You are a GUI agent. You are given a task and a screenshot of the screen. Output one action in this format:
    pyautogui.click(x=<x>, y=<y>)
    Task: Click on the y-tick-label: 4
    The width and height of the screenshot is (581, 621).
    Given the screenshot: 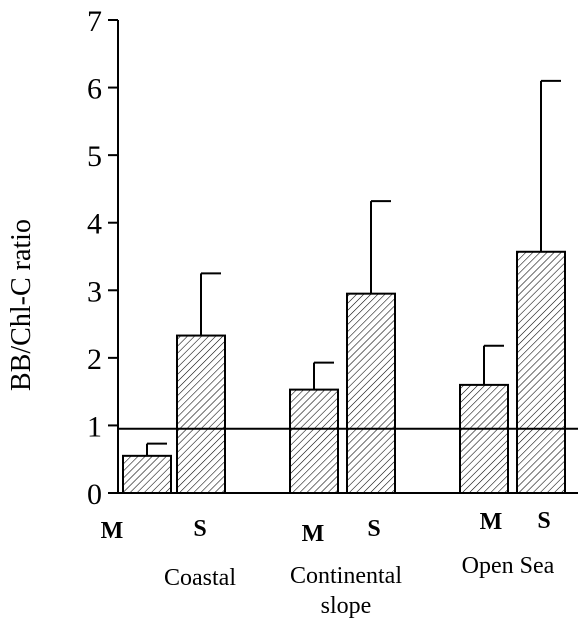 What is the action you would take?
    pyautogui.click(x=94, y=224)
    